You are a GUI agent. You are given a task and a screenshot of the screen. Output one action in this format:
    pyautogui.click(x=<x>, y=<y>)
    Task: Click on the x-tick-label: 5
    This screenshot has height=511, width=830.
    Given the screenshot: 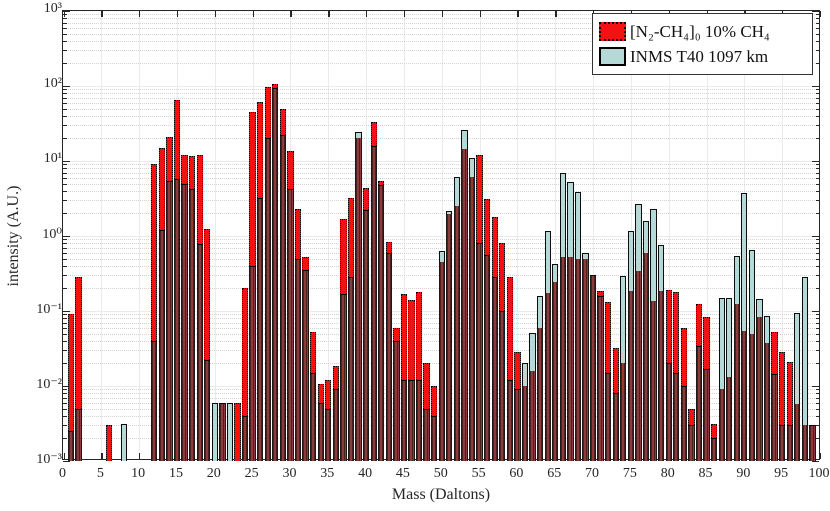 What is the action you would take?
    pyautogui.click(x=100, y=473)
    